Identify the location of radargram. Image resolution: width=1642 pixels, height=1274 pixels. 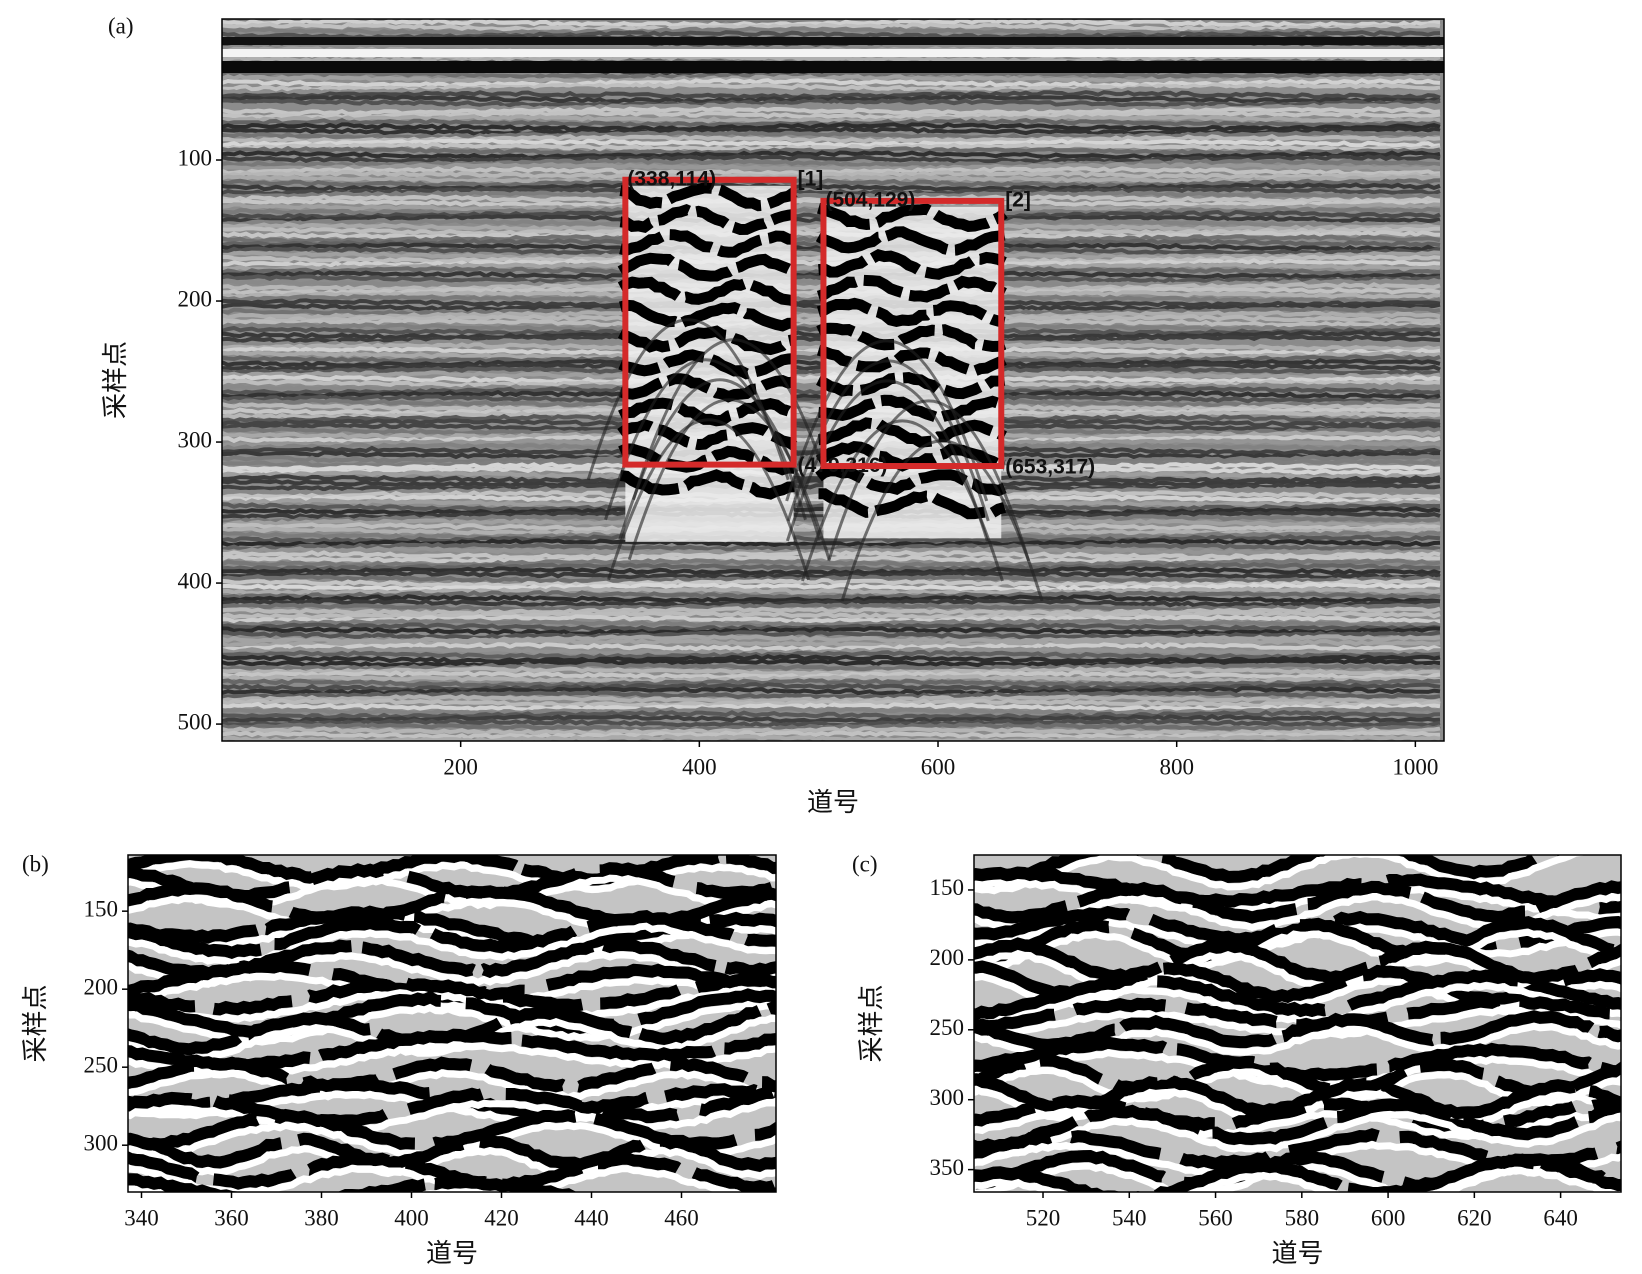
(452, 1023).